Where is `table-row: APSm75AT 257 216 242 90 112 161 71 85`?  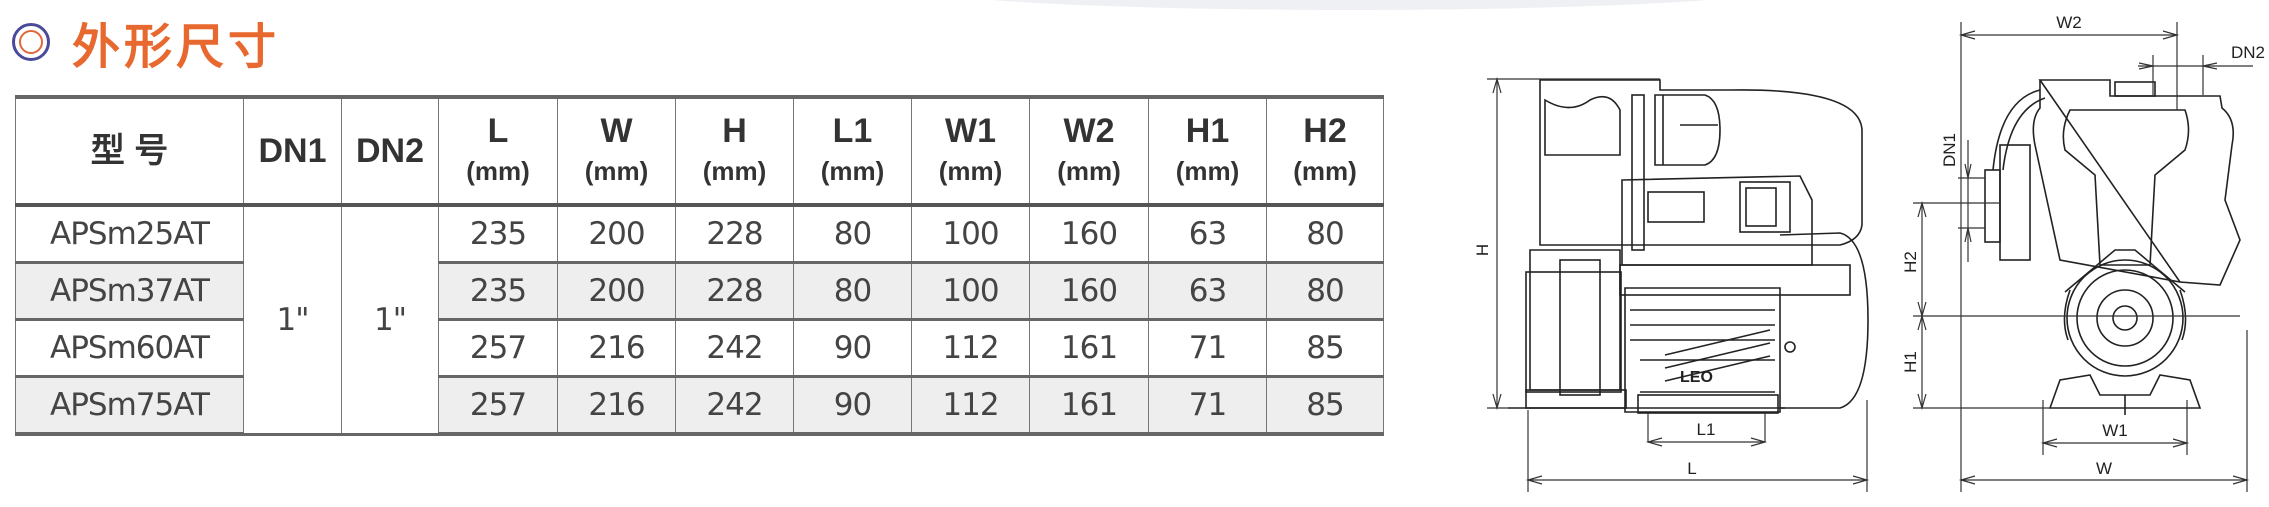 table-row: APSm75AT 257 216 242 90 112 161 71 85 is located at coordinates (699, 406).